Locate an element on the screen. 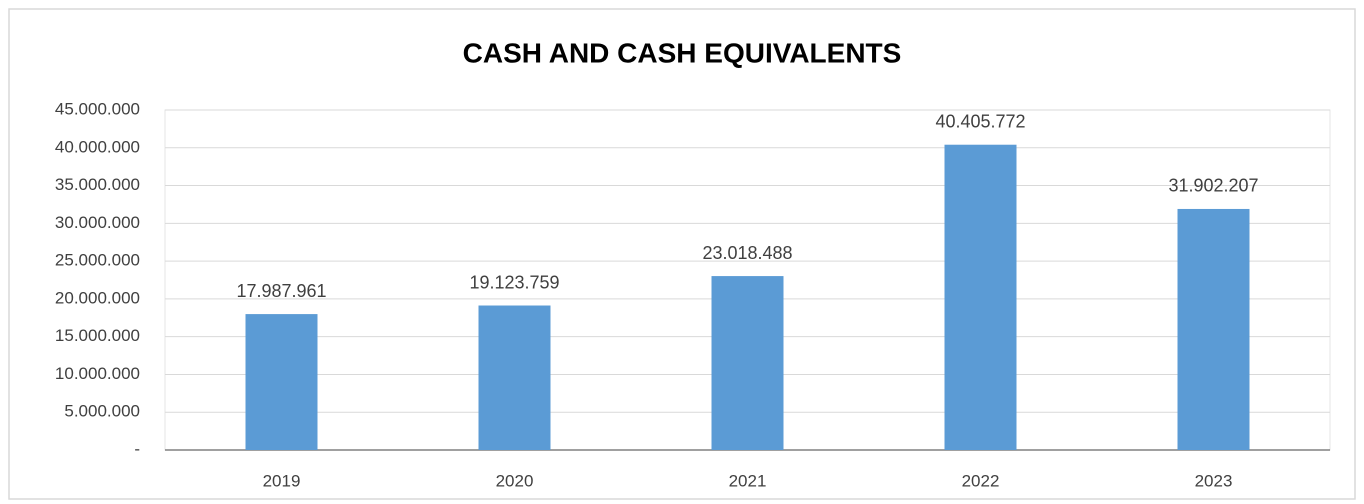 The height and width of the screenshot is (504, 1364). chart-title: CASH AND CASH EQUIVALENTS is located at coordinates (682, 52).